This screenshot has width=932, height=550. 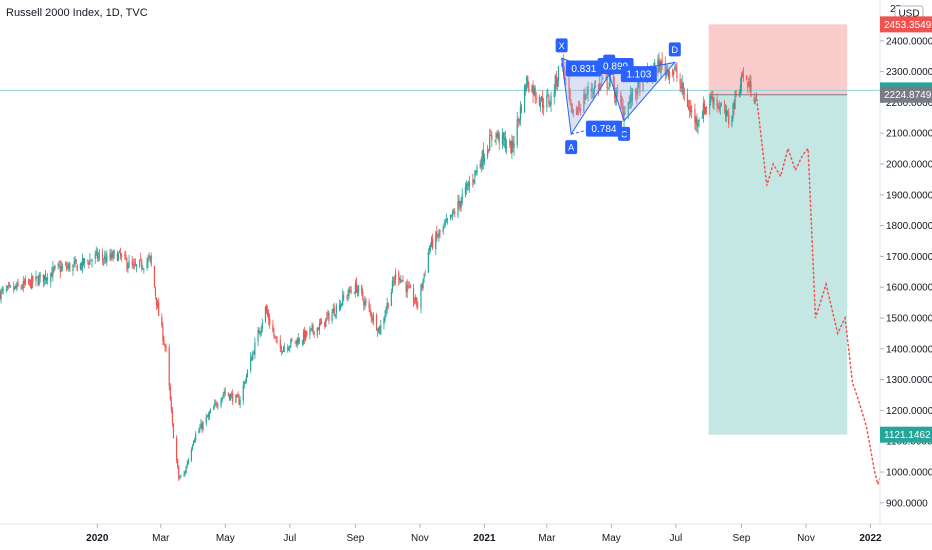 I want to click on time-tick-label: Nov, so click(x=806, y=538).